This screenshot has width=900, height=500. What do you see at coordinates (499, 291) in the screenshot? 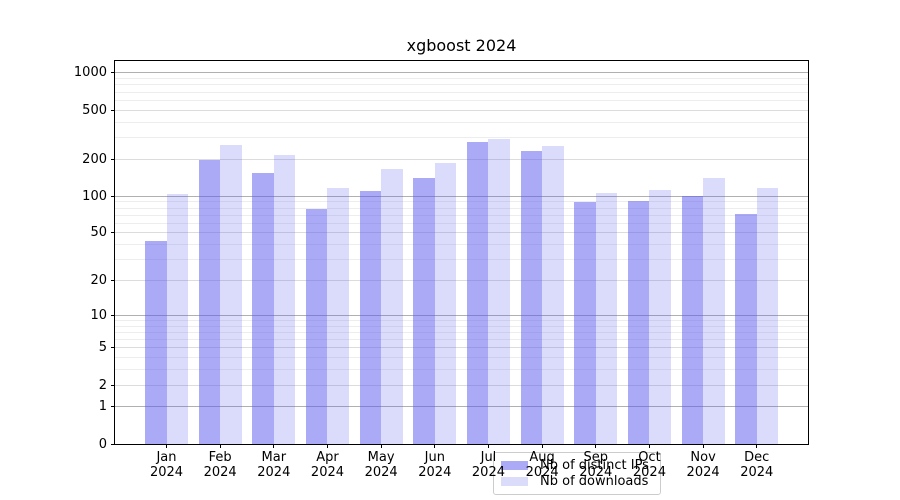
I see `bar-downloads-jul` at bounding box center [499, 291].